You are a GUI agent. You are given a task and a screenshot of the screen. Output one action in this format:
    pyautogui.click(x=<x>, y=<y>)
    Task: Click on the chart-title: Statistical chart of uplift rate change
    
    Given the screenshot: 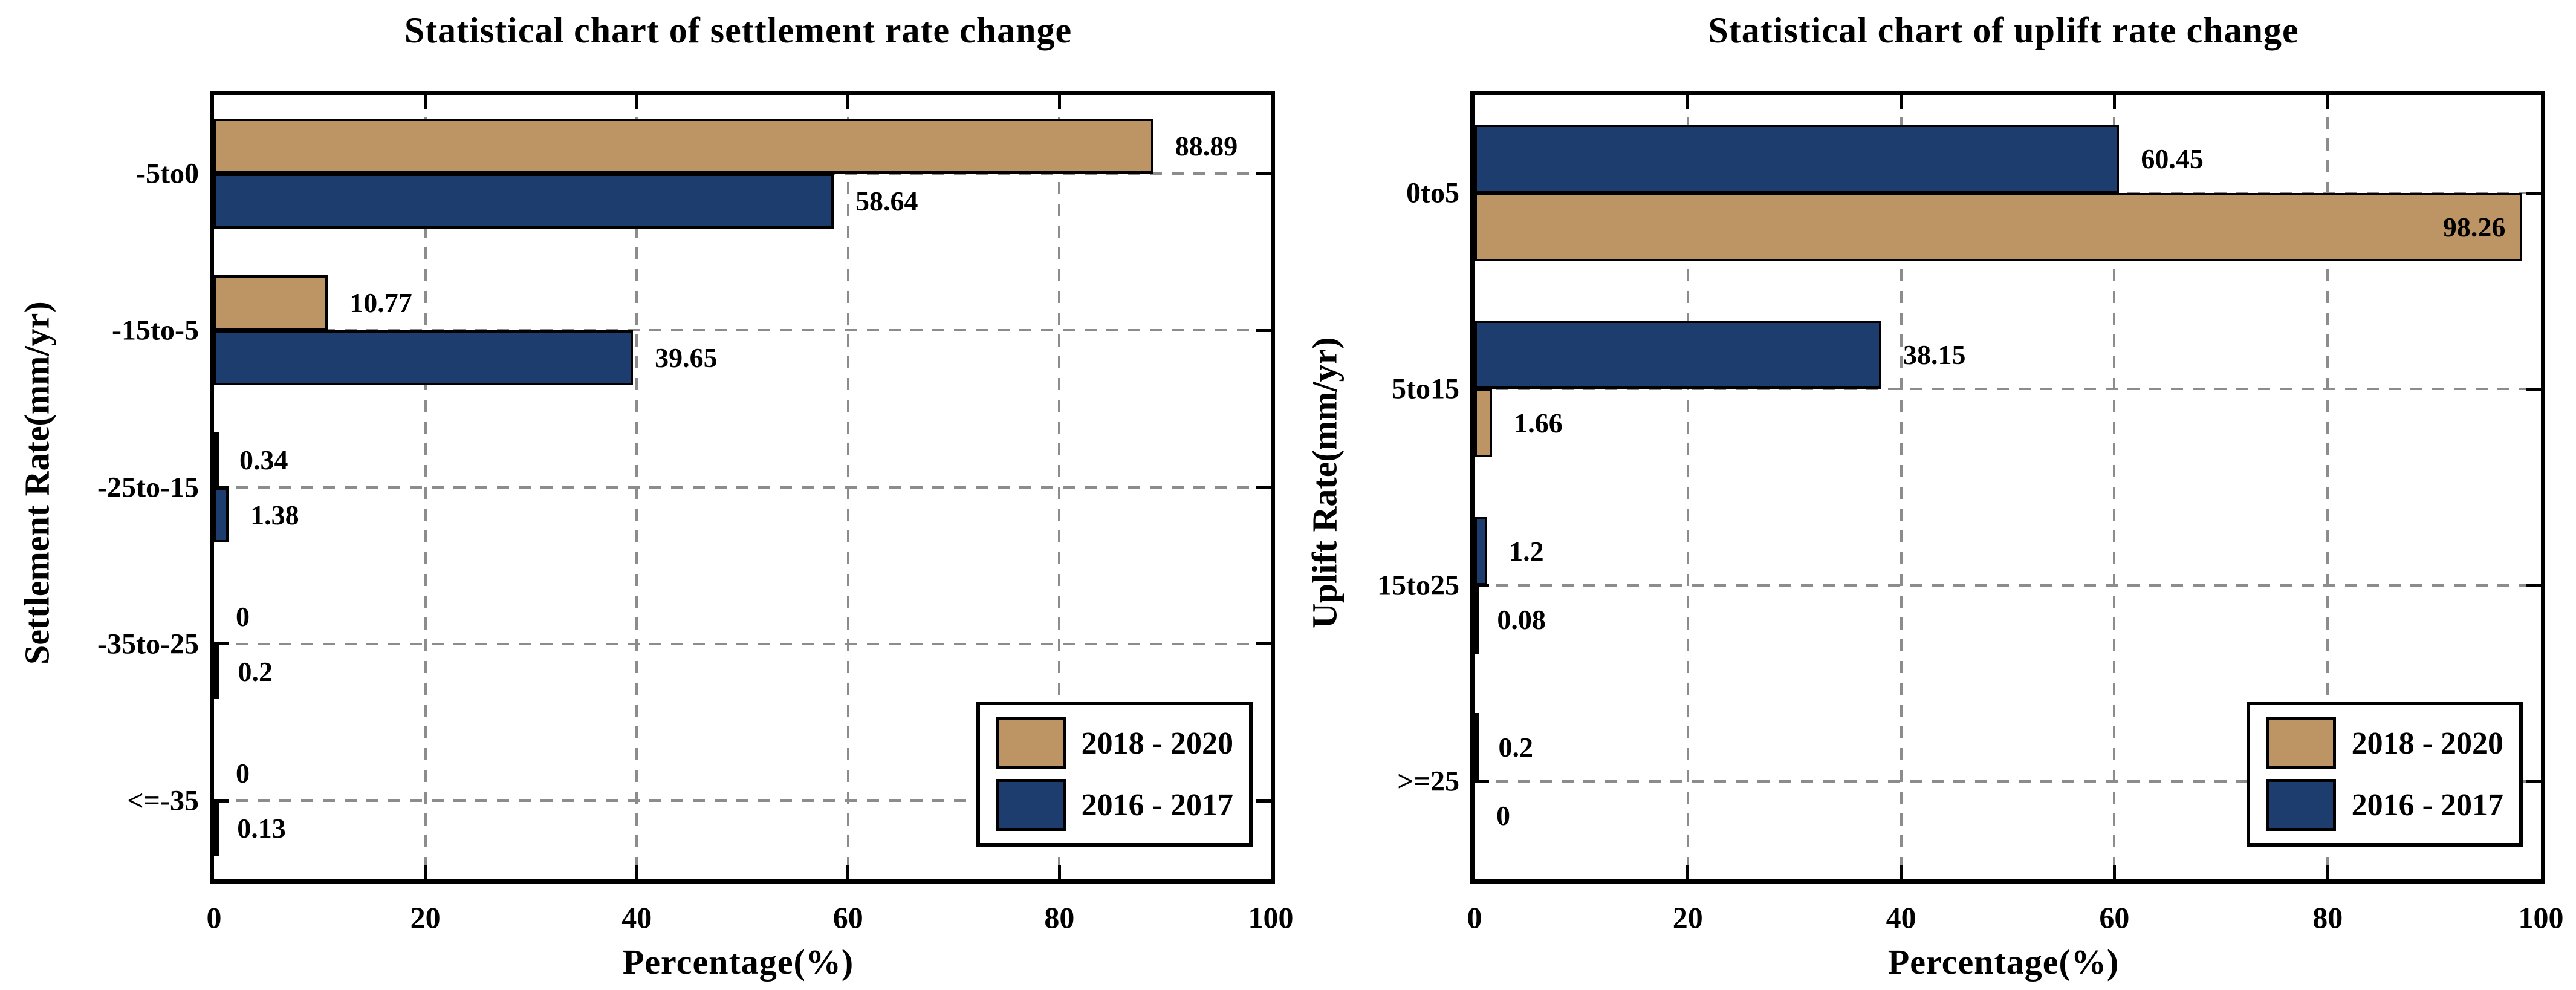 What is the action you would take?
    pyautogui.click(x=2004, y=30)
    